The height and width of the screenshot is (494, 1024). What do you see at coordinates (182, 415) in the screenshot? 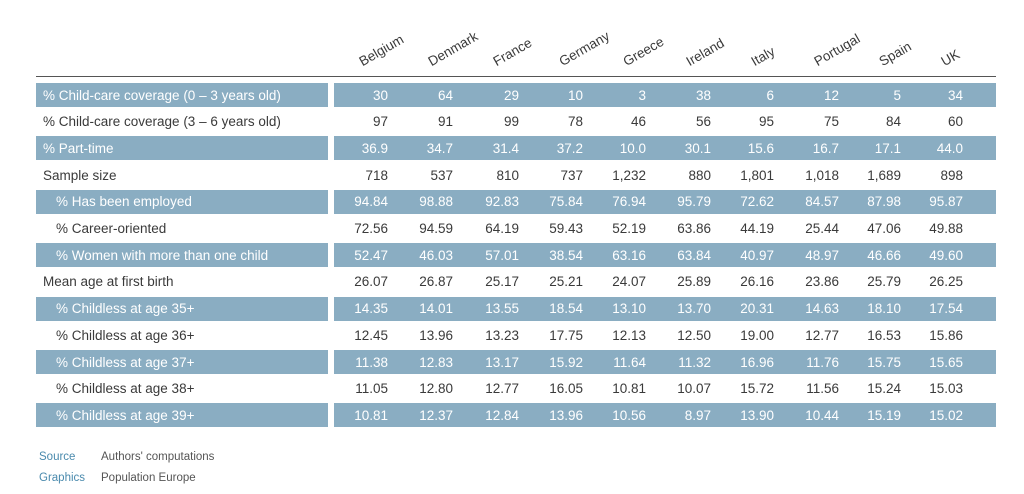
I see `row-label: % Childless at age 39+` at bounding box center [182, 415].